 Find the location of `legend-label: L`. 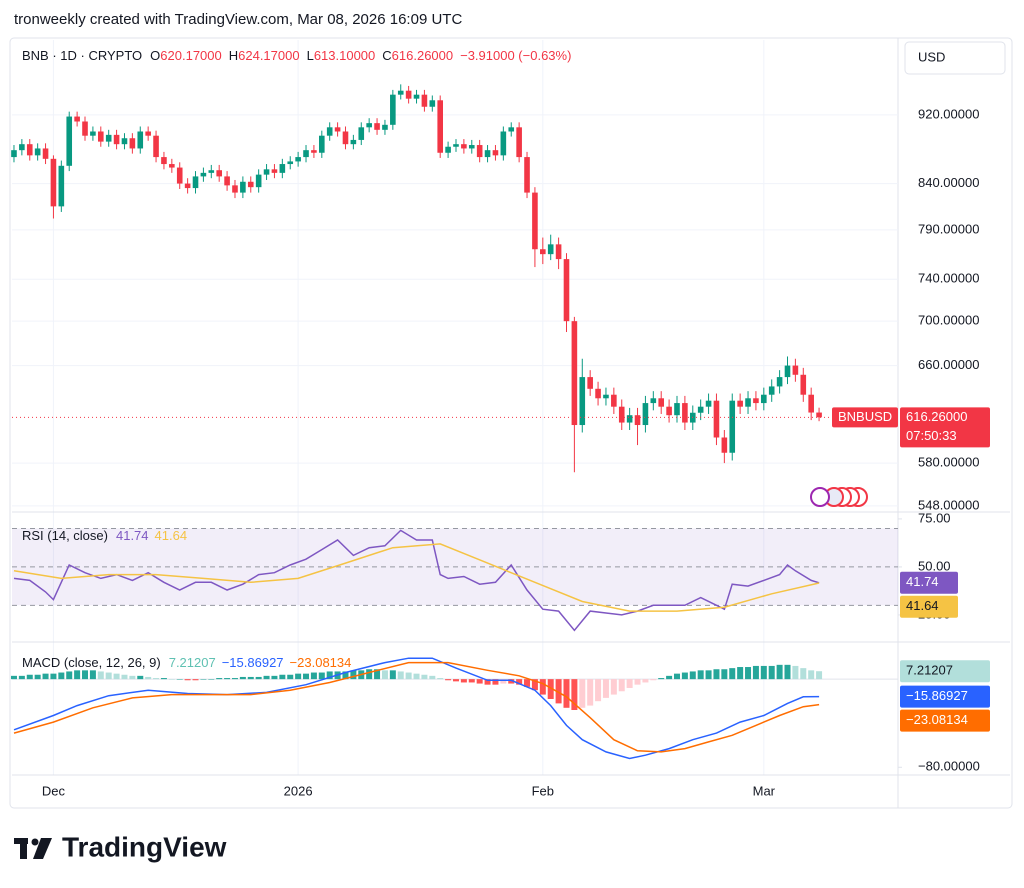

legend-label: L is located at coordinates (310, 55).